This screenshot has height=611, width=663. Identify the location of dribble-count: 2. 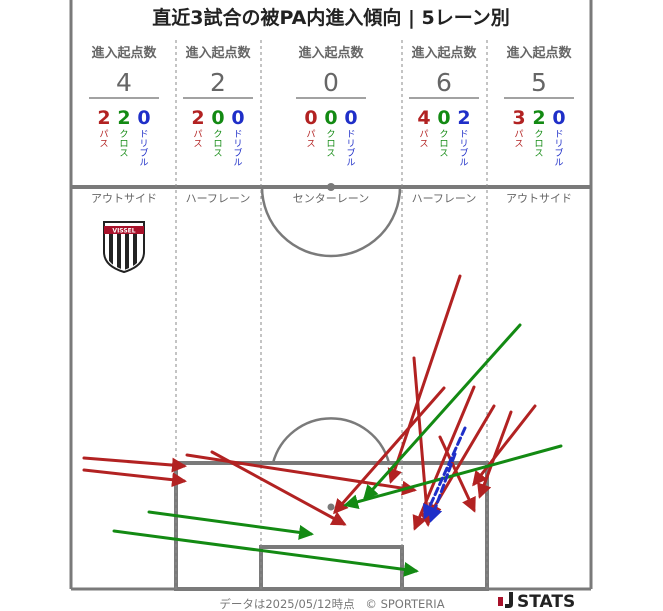
(463, 118).